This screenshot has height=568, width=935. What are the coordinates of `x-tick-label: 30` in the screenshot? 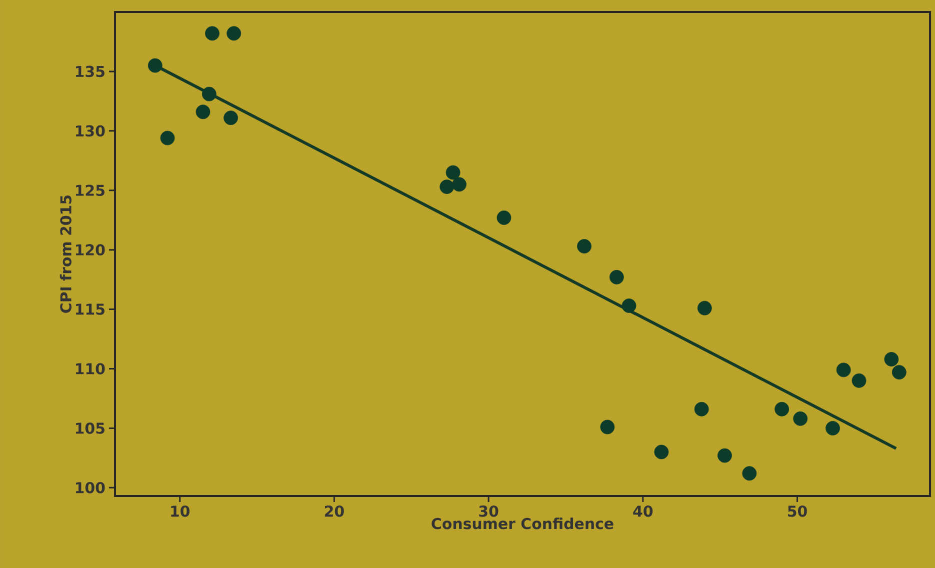 It's located at (488, 511).